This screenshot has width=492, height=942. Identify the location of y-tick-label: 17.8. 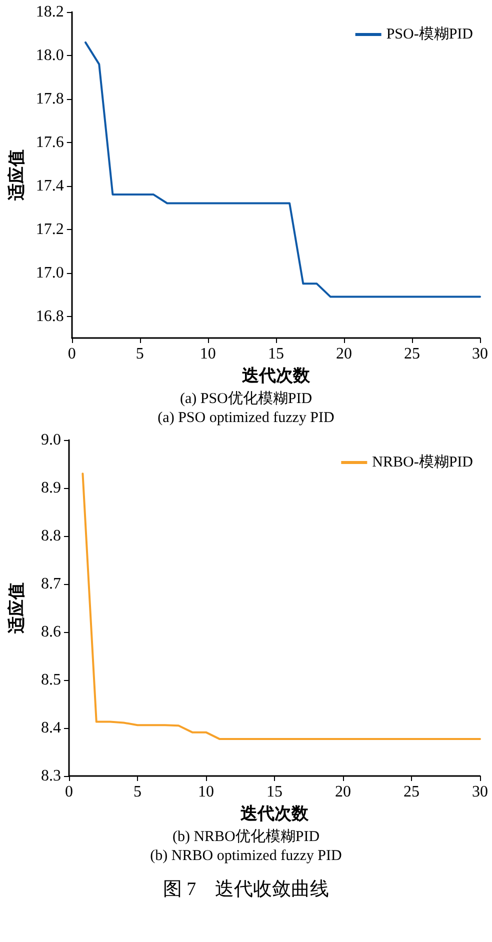
(50, 99).